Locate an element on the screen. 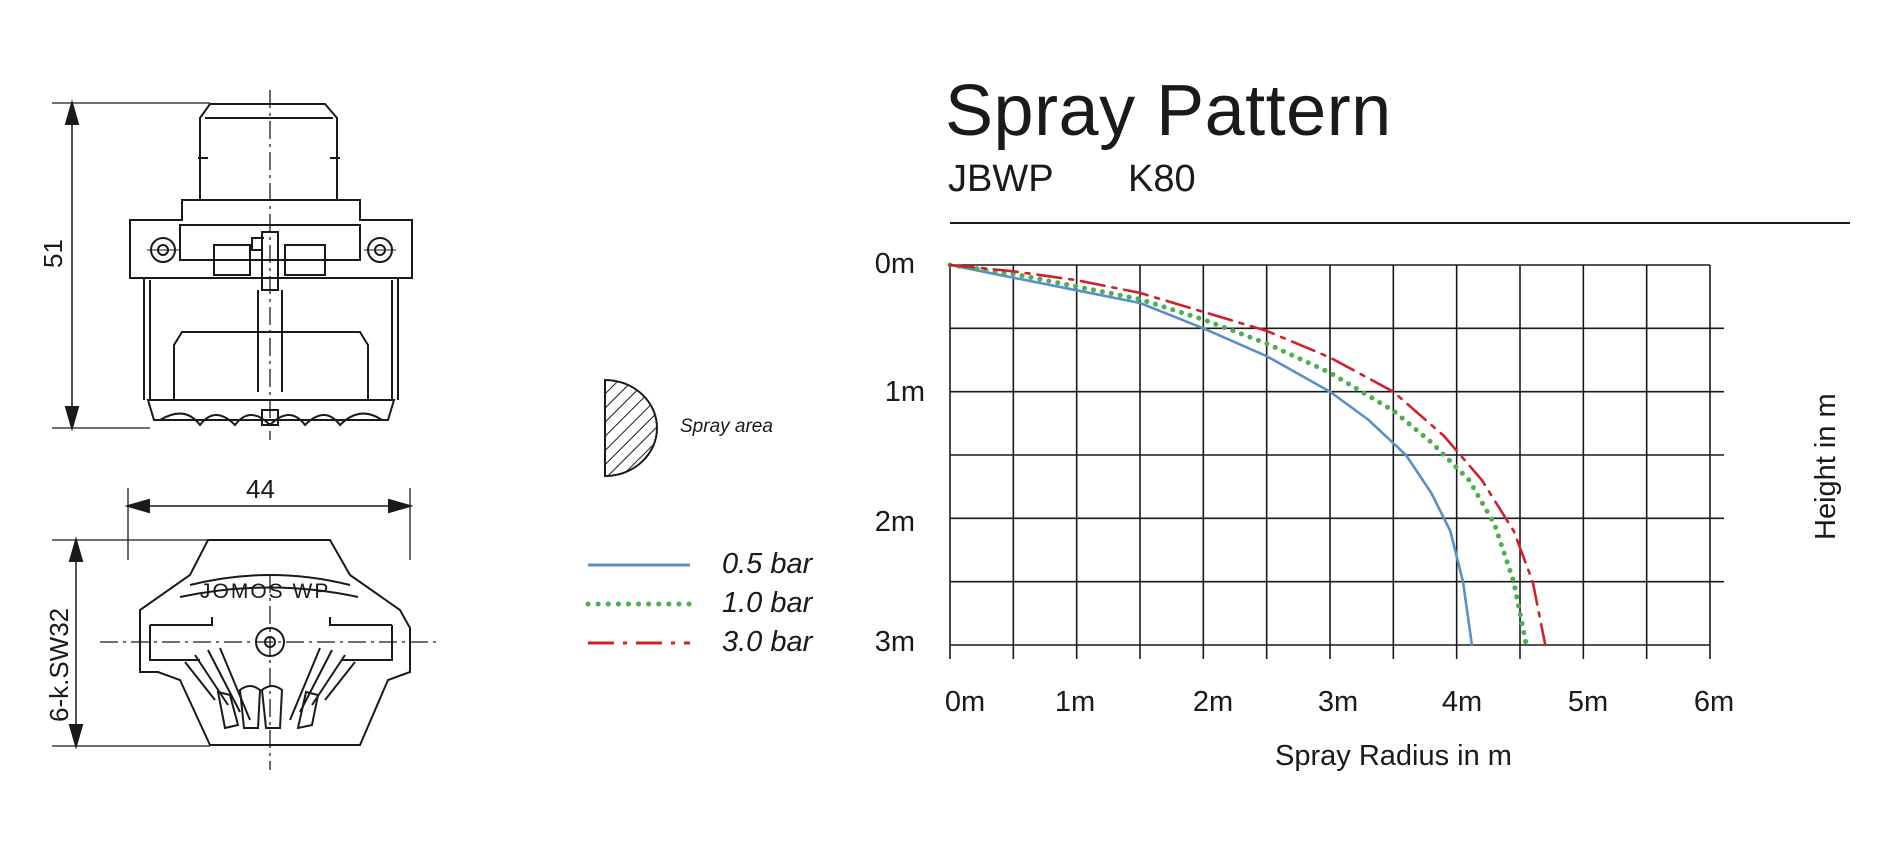  series-line-3.0-bar is located at coordinates (1247, 455).